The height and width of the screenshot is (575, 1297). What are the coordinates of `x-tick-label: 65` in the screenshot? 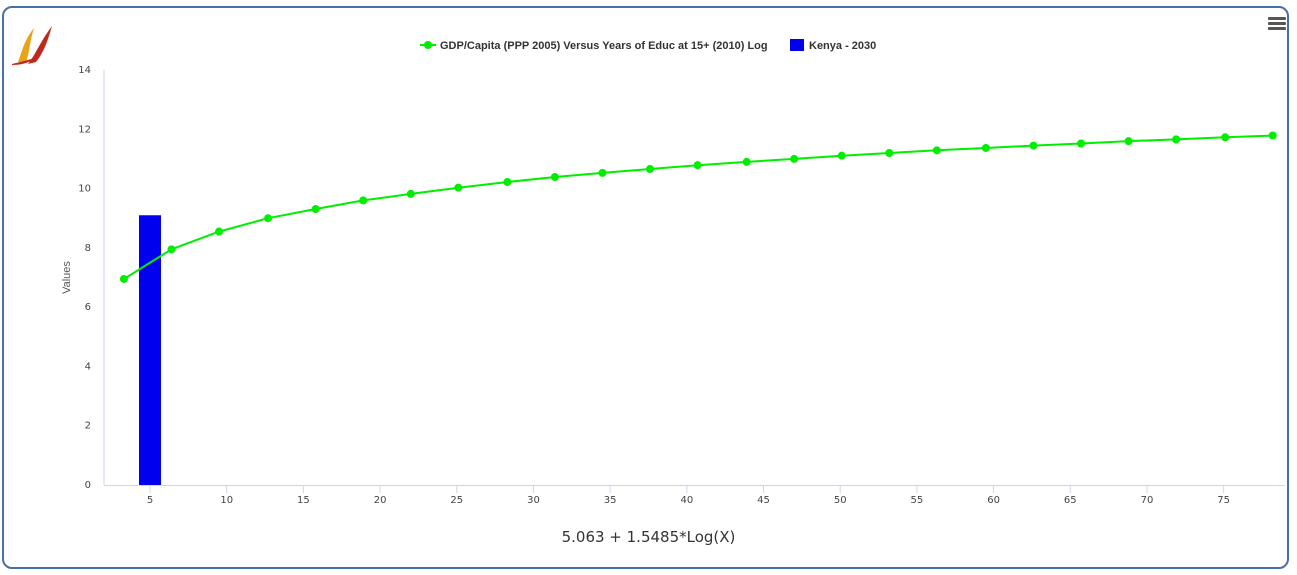 It's located at (1070, 500).